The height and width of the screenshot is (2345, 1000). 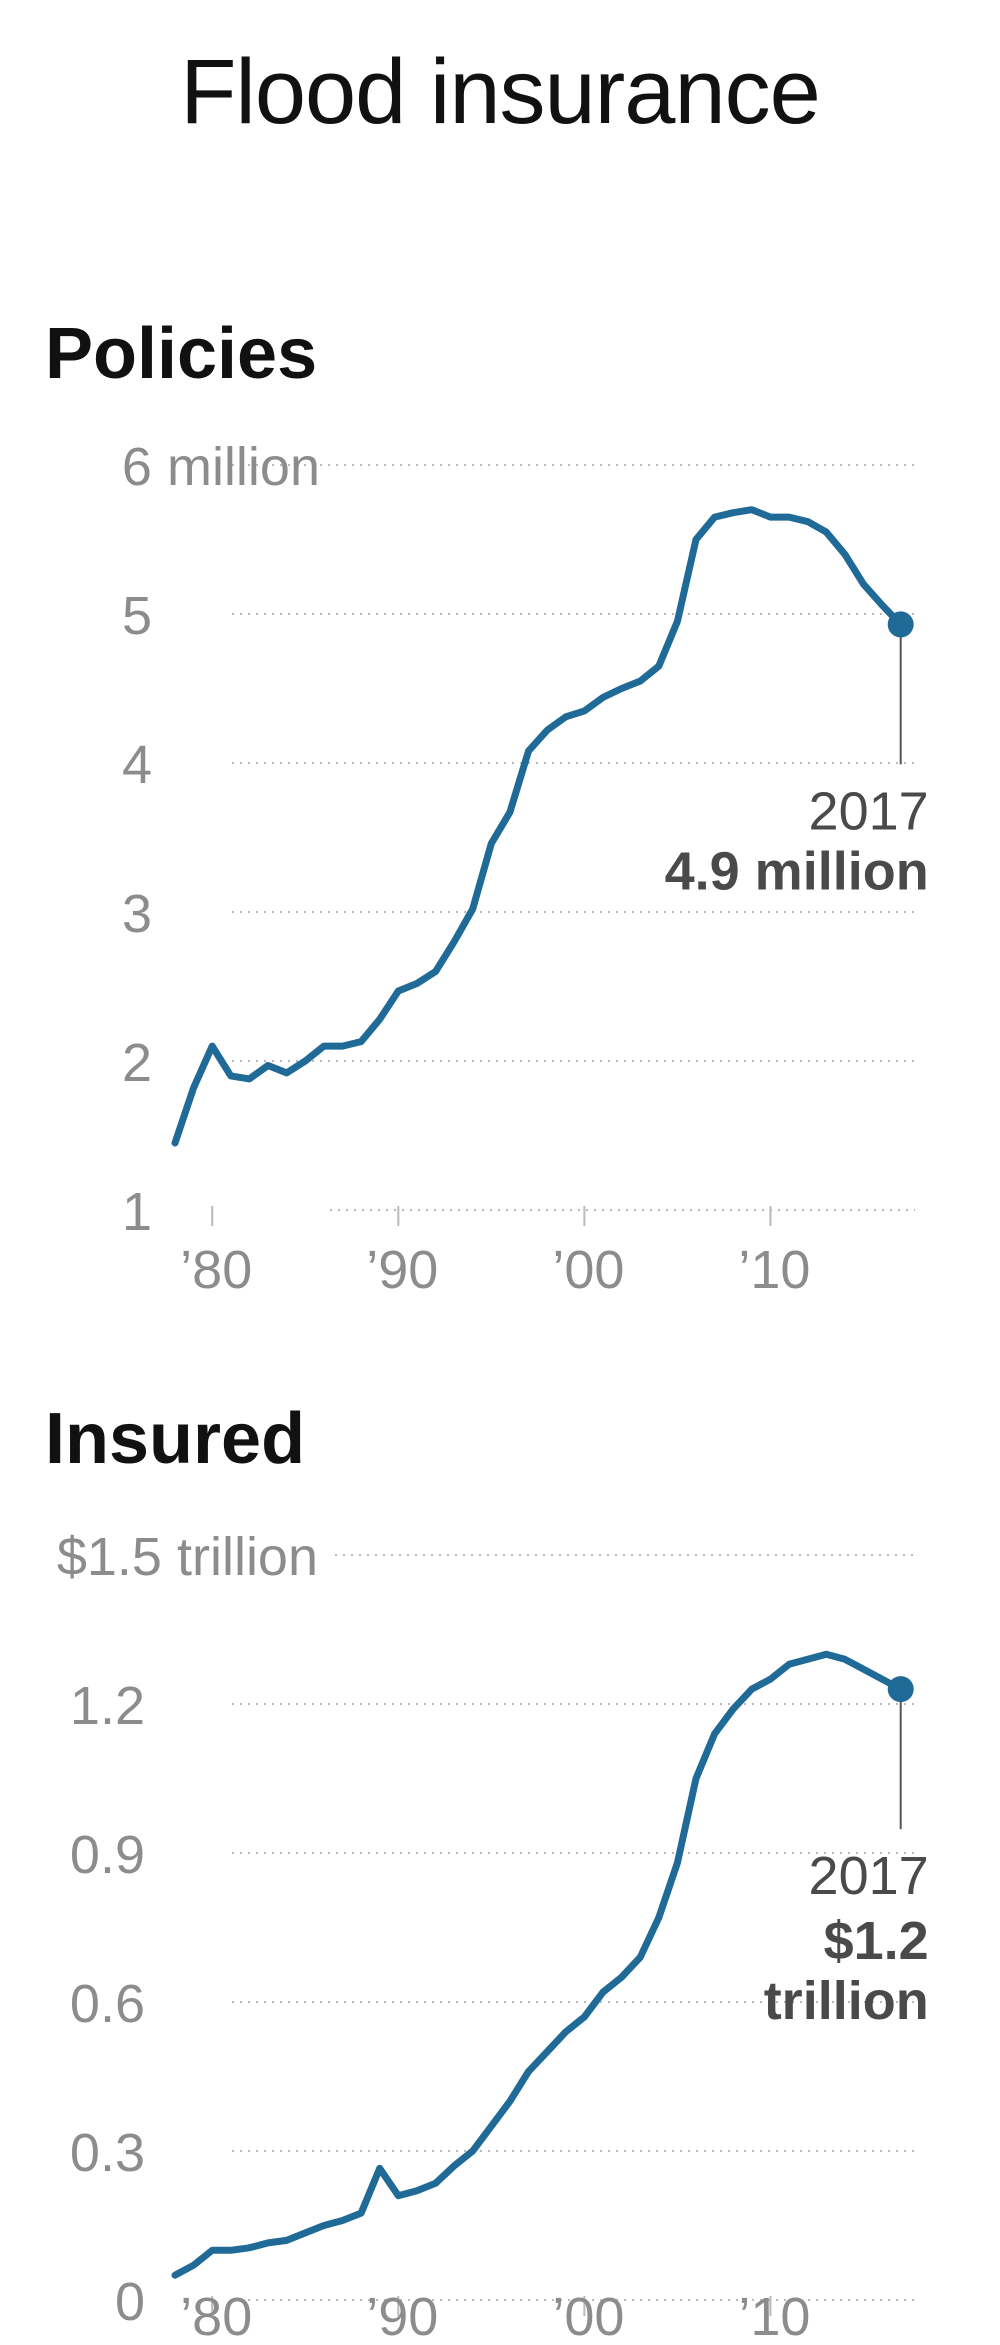 What do you see at coordinates (797, 871) in the screenshot?
I see `annotation-value: 4.9 million` at bounding box center [797, 871].